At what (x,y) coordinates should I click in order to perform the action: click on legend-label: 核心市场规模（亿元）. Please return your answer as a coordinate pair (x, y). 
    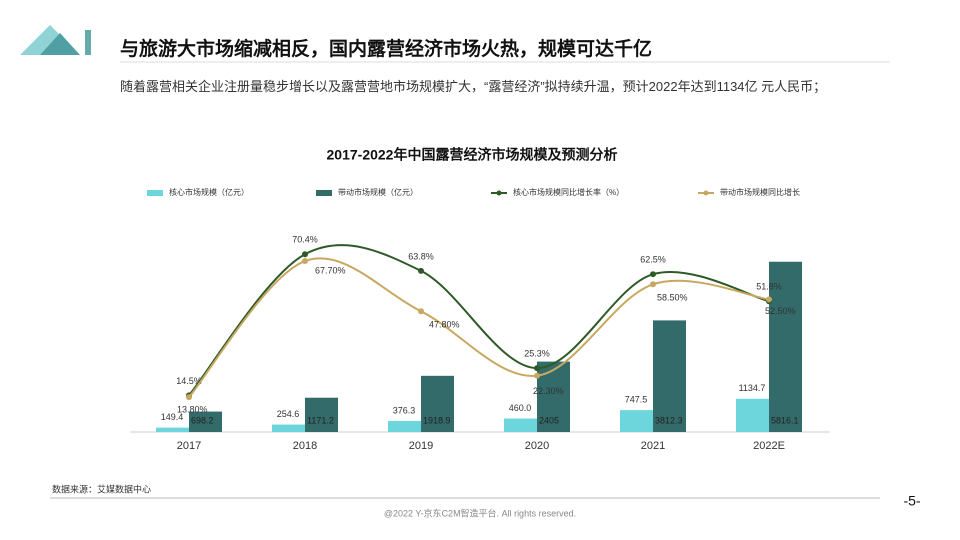
    Looking at the image, I should click on (209, 192).